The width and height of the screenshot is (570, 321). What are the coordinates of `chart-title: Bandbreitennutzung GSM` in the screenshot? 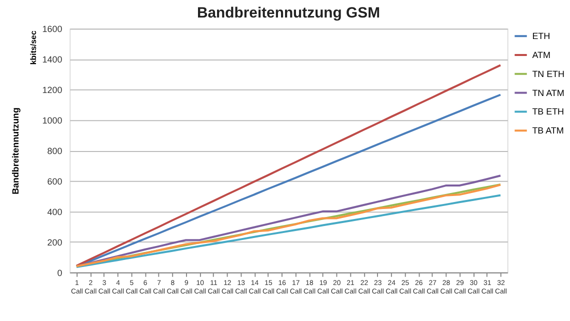 It's located at (288, 13).